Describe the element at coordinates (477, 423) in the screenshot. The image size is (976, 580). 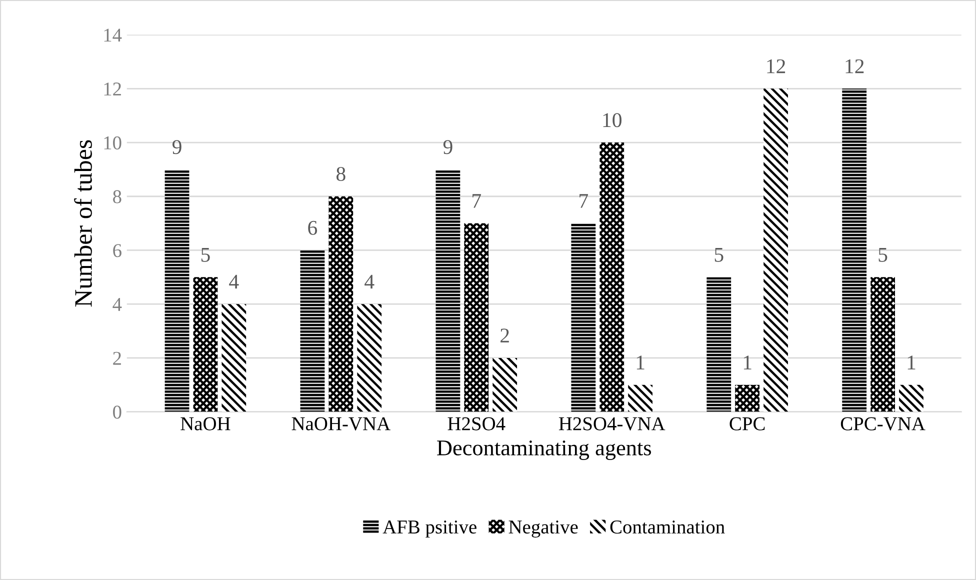
I see `x-tick-label: H2SO4` at that location.